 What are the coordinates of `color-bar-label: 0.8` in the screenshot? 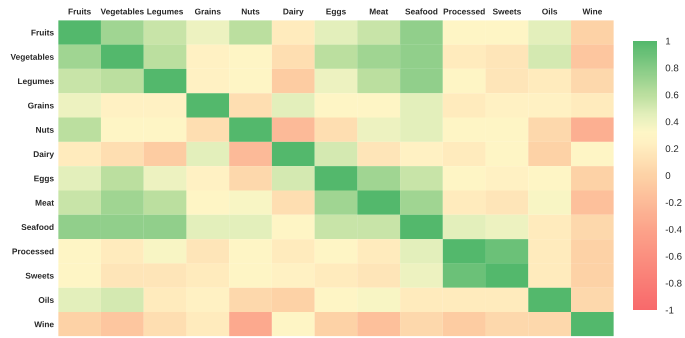 It's located at (672, 68).